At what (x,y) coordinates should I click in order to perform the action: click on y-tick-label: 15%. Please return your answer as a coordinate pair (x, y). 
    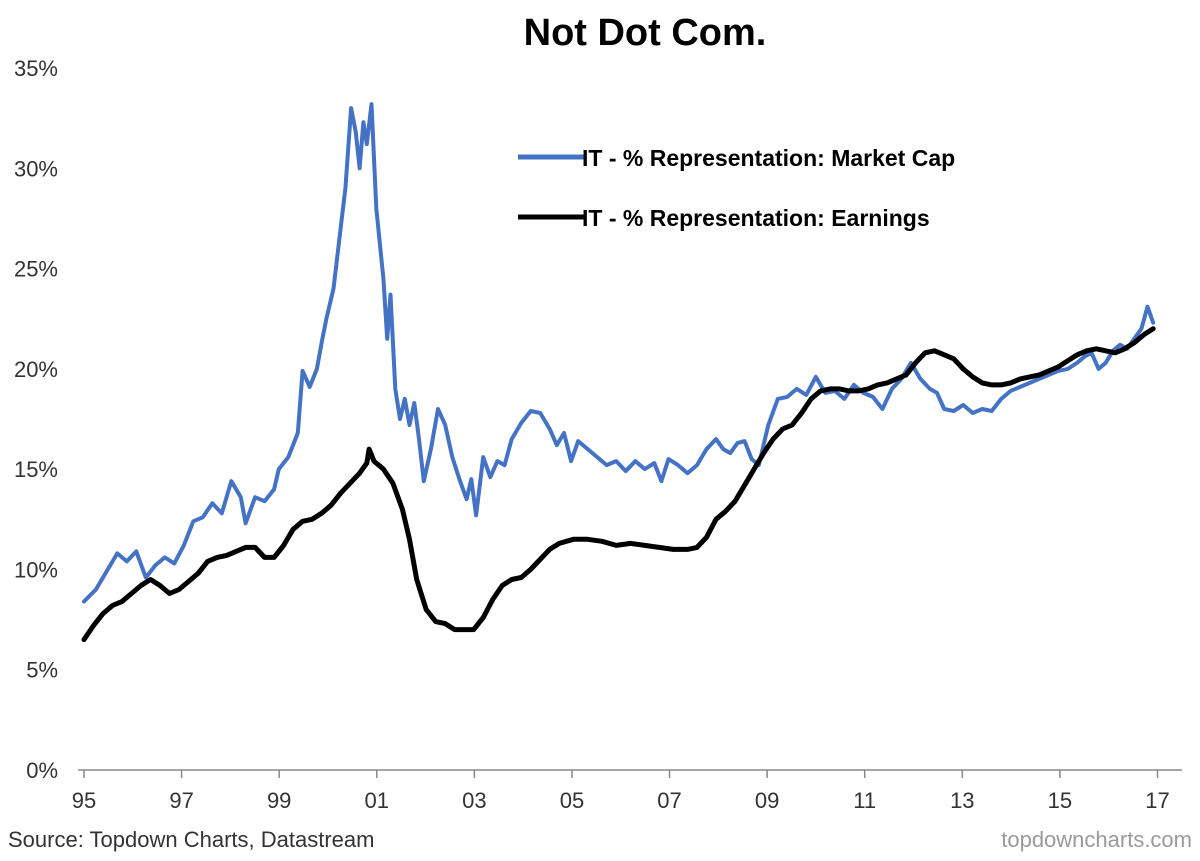
    Looking at the image, I should click on (36, 469).